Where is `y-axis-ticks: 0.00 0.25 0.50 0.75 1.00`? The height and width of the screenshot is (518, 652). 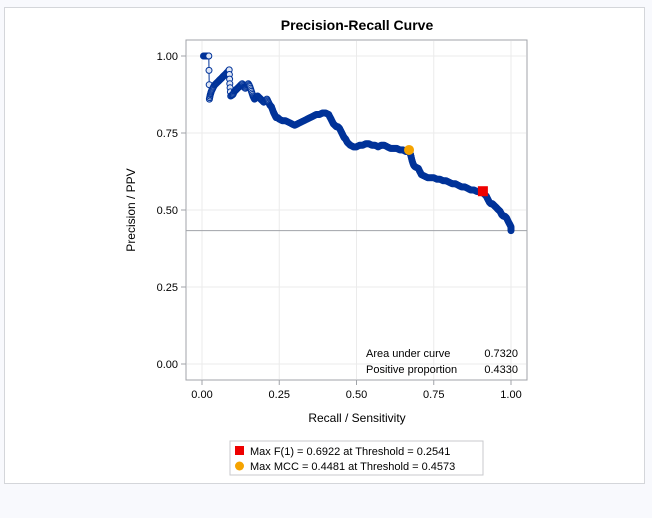
y-axis-ticks: 0.00 0.25 0.50 0.75 1.00 is located at coordinates (171, 211).